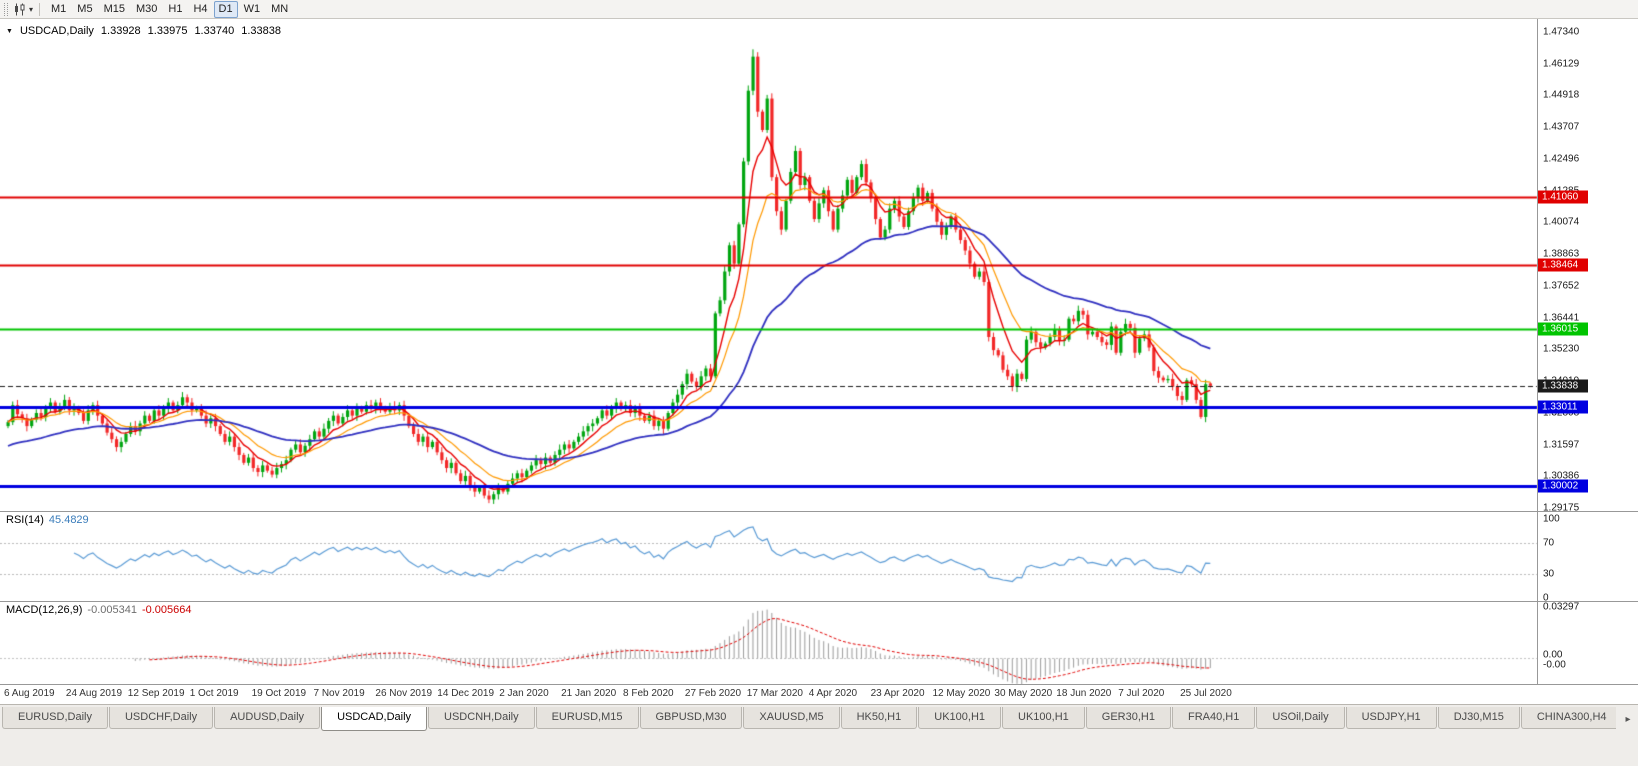  What do you see at coordinates (94, 693) in the screenshot?
I see `date-label: 24 Aug 2019` at bounding box center [94, 693].